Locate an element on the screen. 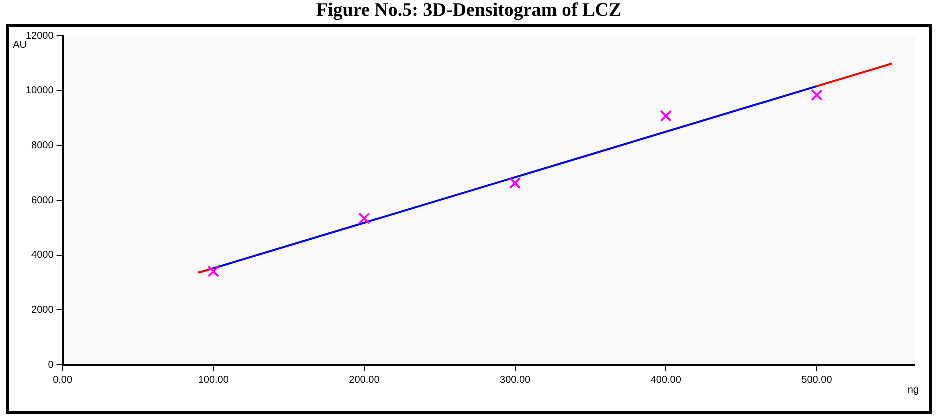 Image resolution: width=938 pixels, height=416 pixels. x-tick-label: 0.00 is located at coordinates (63, 380).